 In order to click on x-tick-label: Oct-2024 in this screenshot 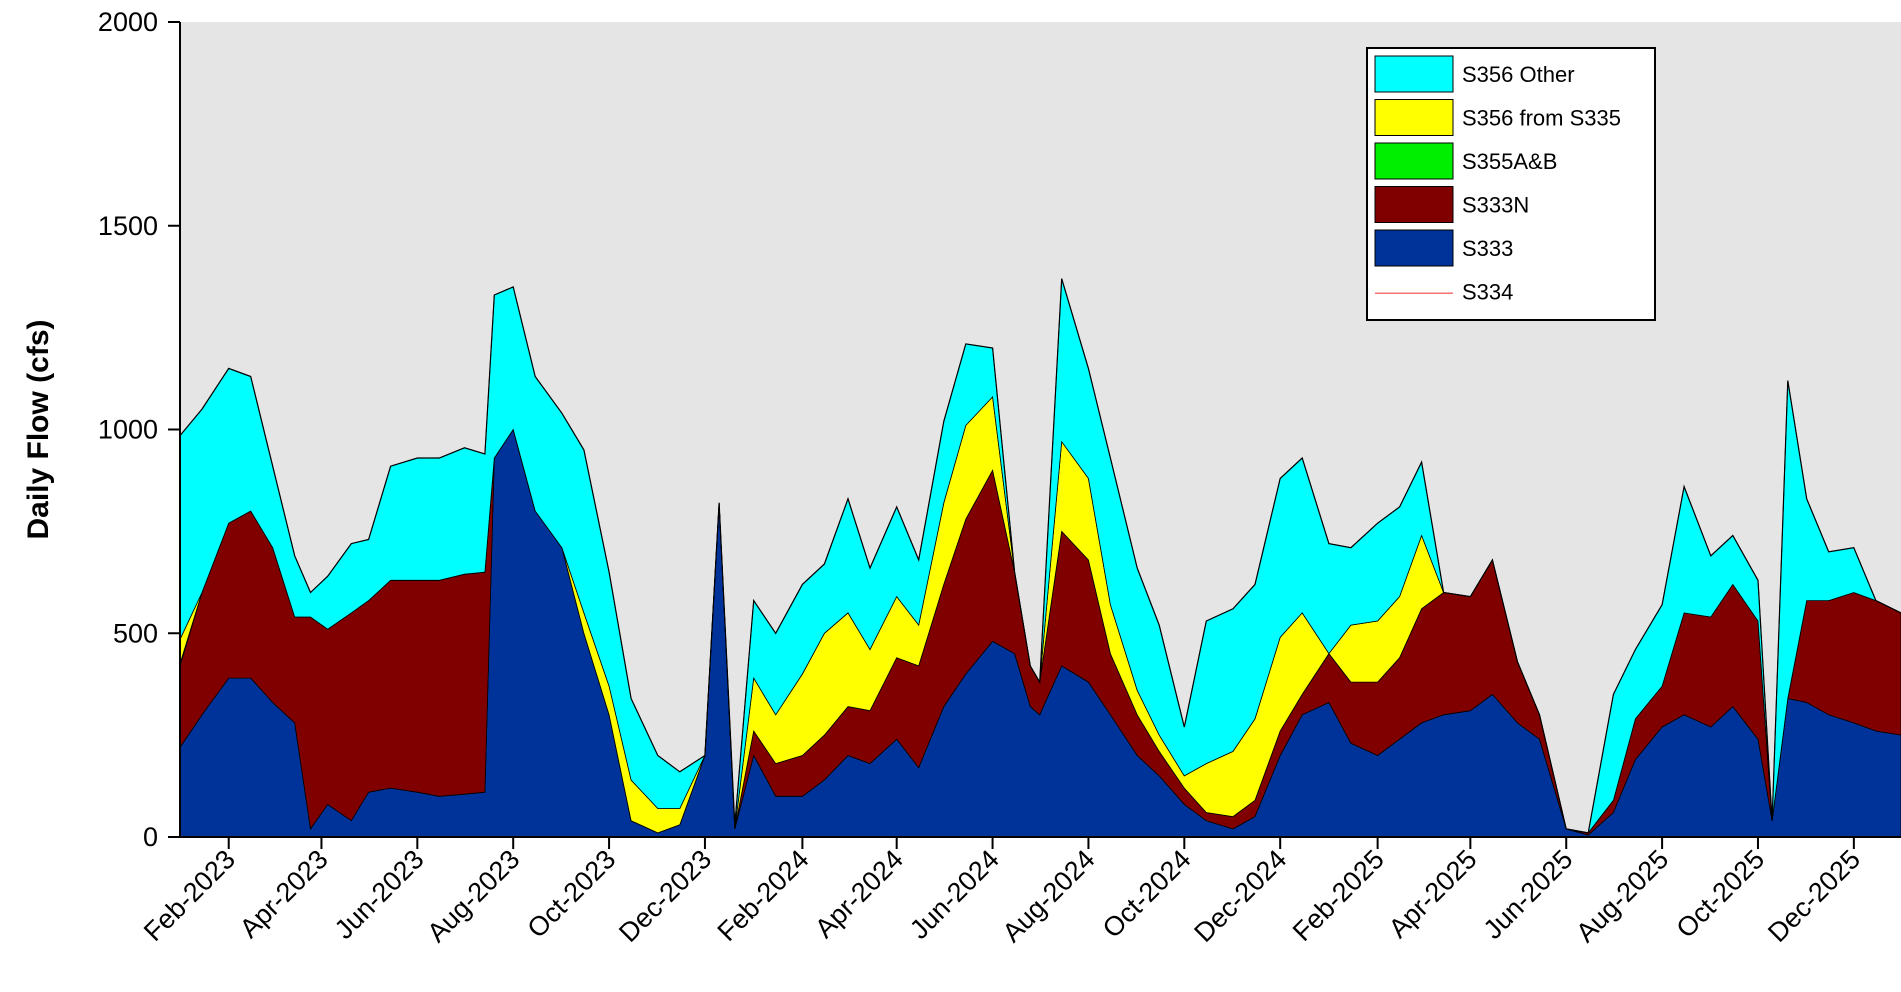, I will do `click(1147, 894)`.